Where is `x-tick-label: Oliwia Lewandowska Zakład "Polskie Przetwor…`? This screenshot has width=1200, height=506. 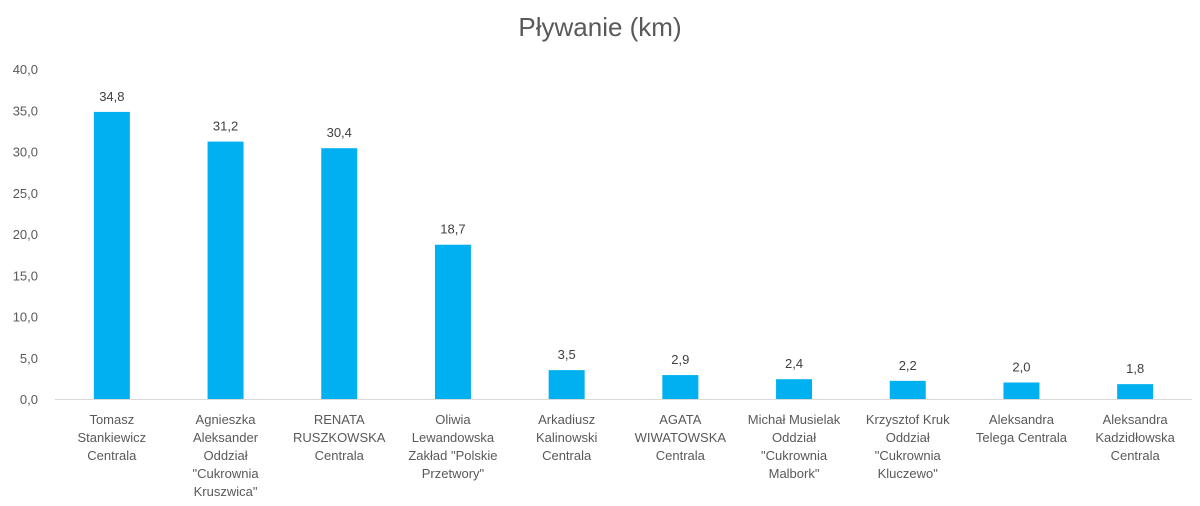 x-tick-label: Oliwia Lewandowska Zakład "Polskie Przetwor… is located at coordinates (452, 446).